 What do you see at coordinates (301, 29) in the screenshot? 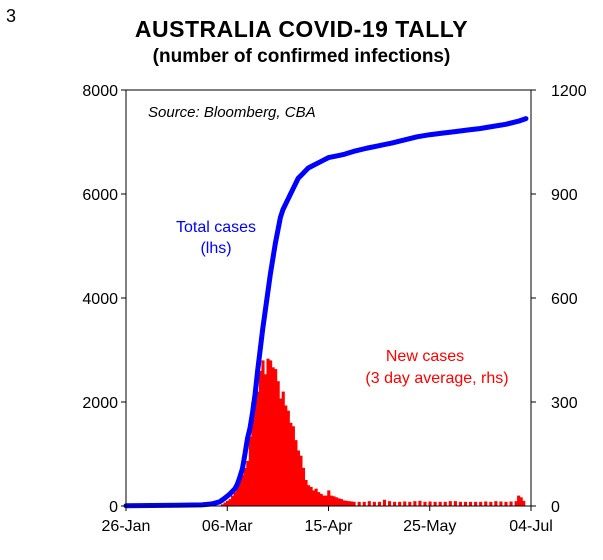
I see `chart-title: AUSTRALIA COVID-19 TALLY` at bounding box center [301, 29].